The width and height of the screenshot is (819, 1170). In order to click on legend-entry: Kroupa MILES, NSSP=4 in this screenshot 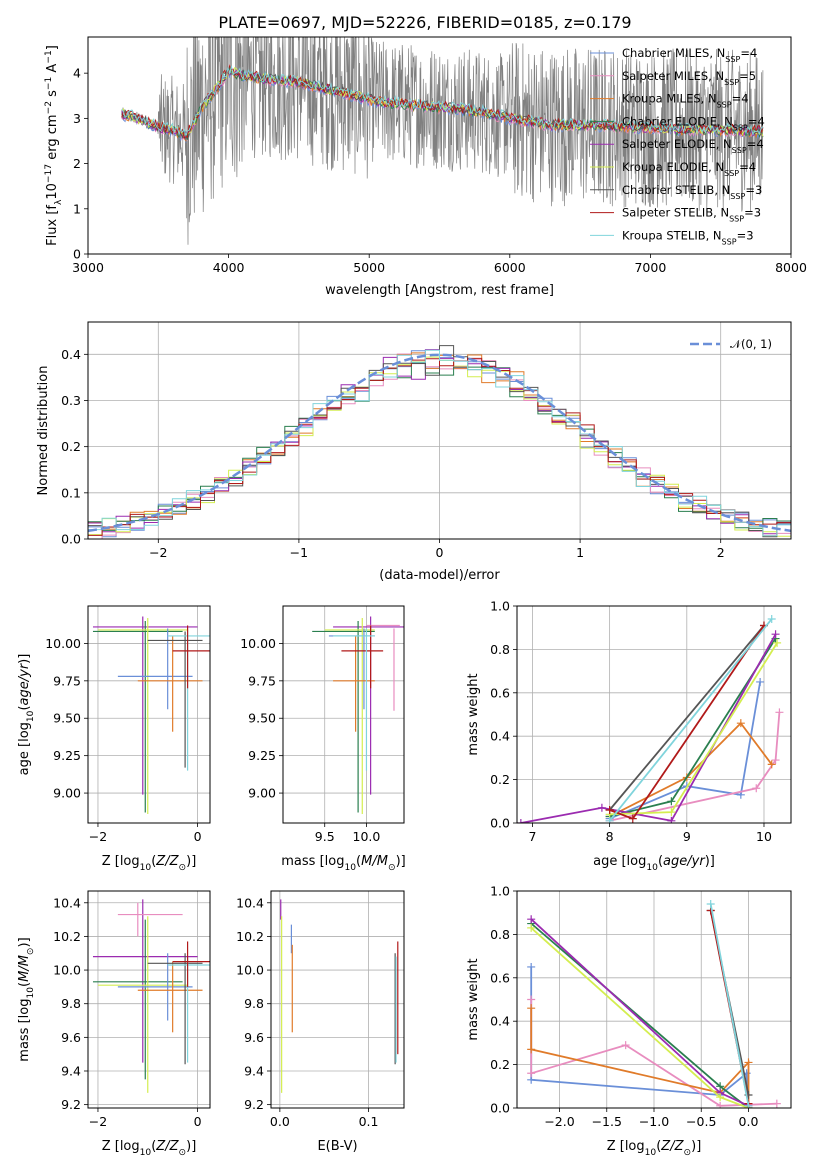, I will do `click(685, 101)`.